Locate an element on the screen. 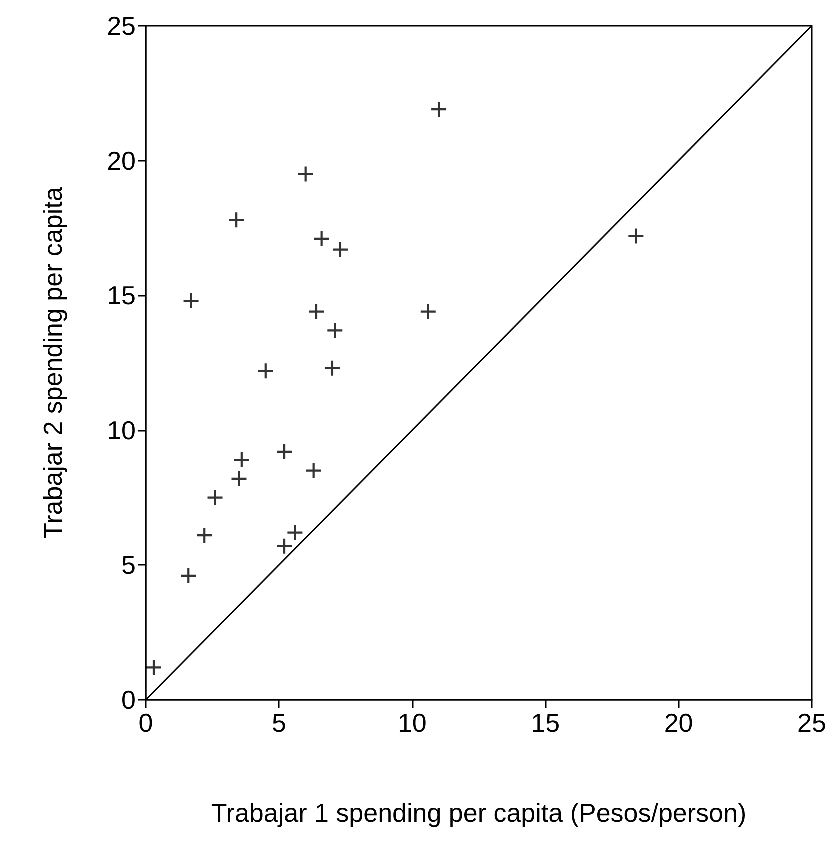 The image size is (836, 862). x-axis-title: Trabajar 1 spending per capita (Pesos/person) is located at coordinates (479, 813).